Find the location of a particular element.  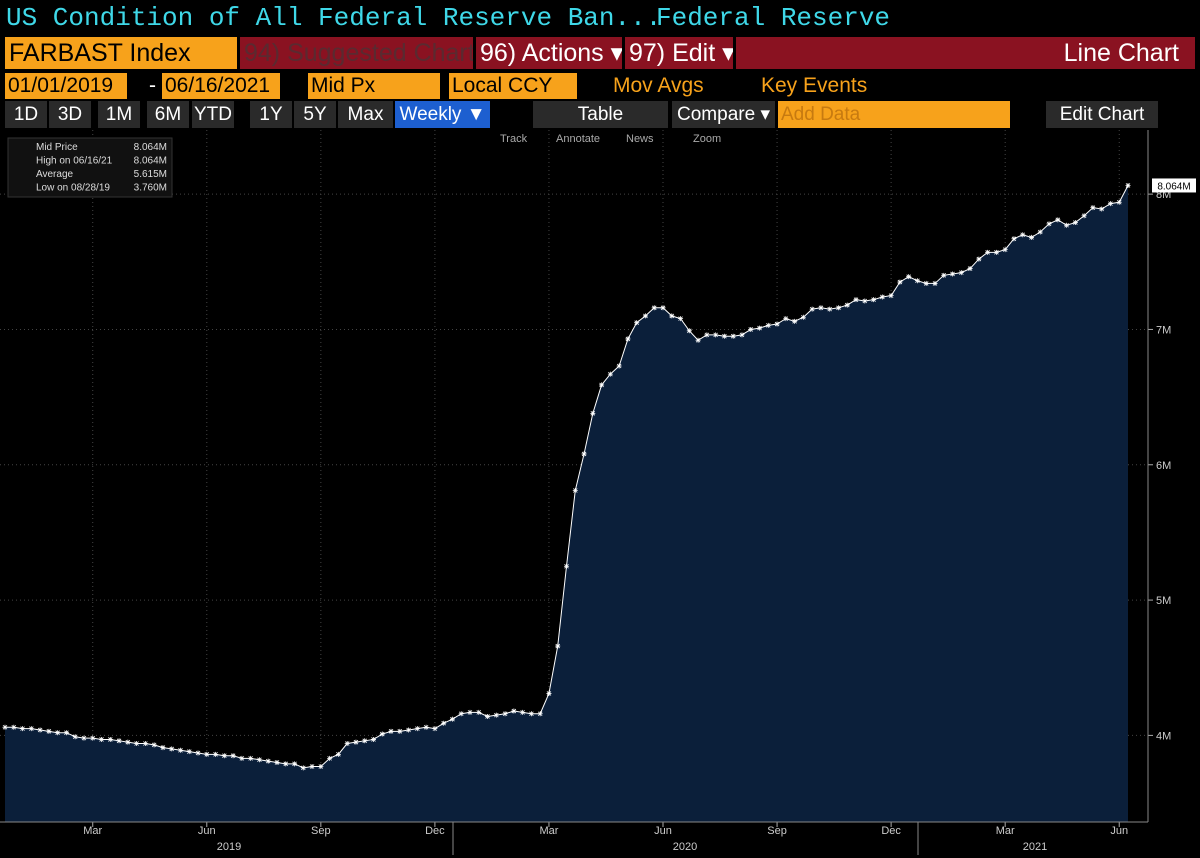

edit-chart: Edit Chart is located at coordinates (1102, 114).